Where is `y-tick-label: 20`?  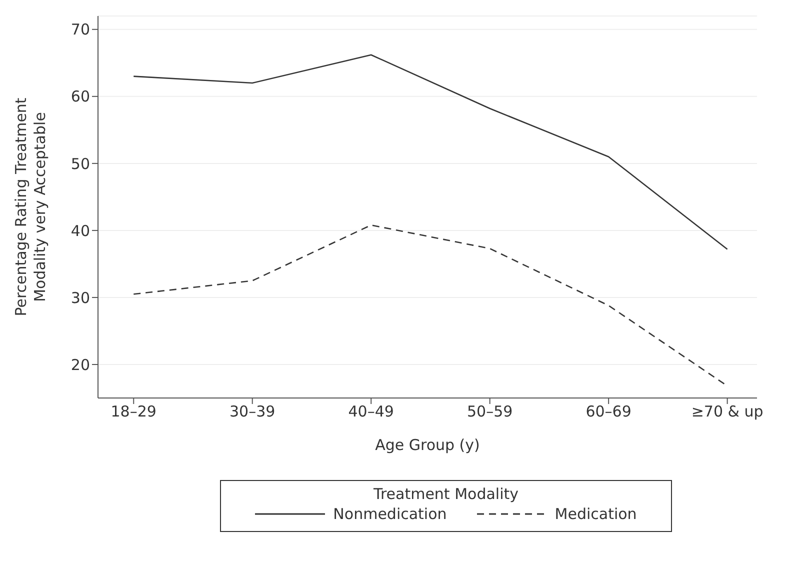 y-tick-label: 20 is located at coordinates (80, 365).